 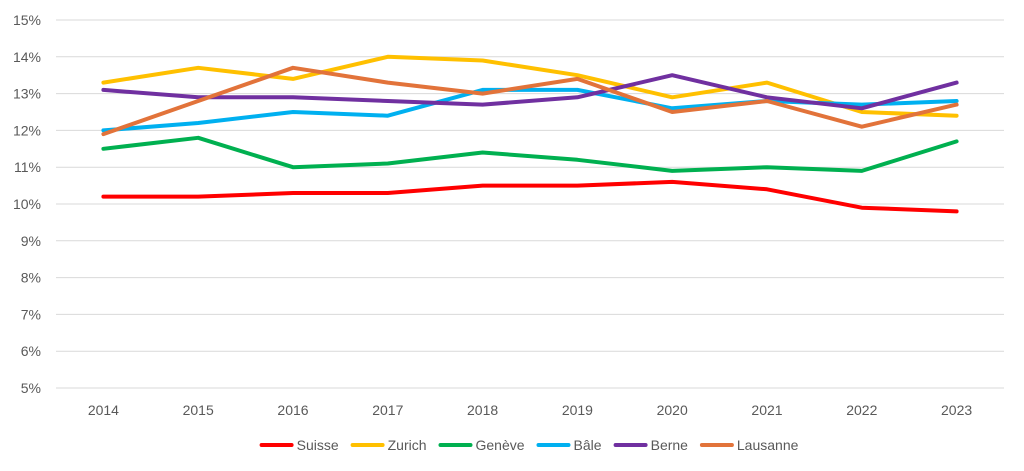 What do you see at coordinates (103, 410) in the screenshot?
I see `x-tick-label: 2014` at bounding box center [103, 410].